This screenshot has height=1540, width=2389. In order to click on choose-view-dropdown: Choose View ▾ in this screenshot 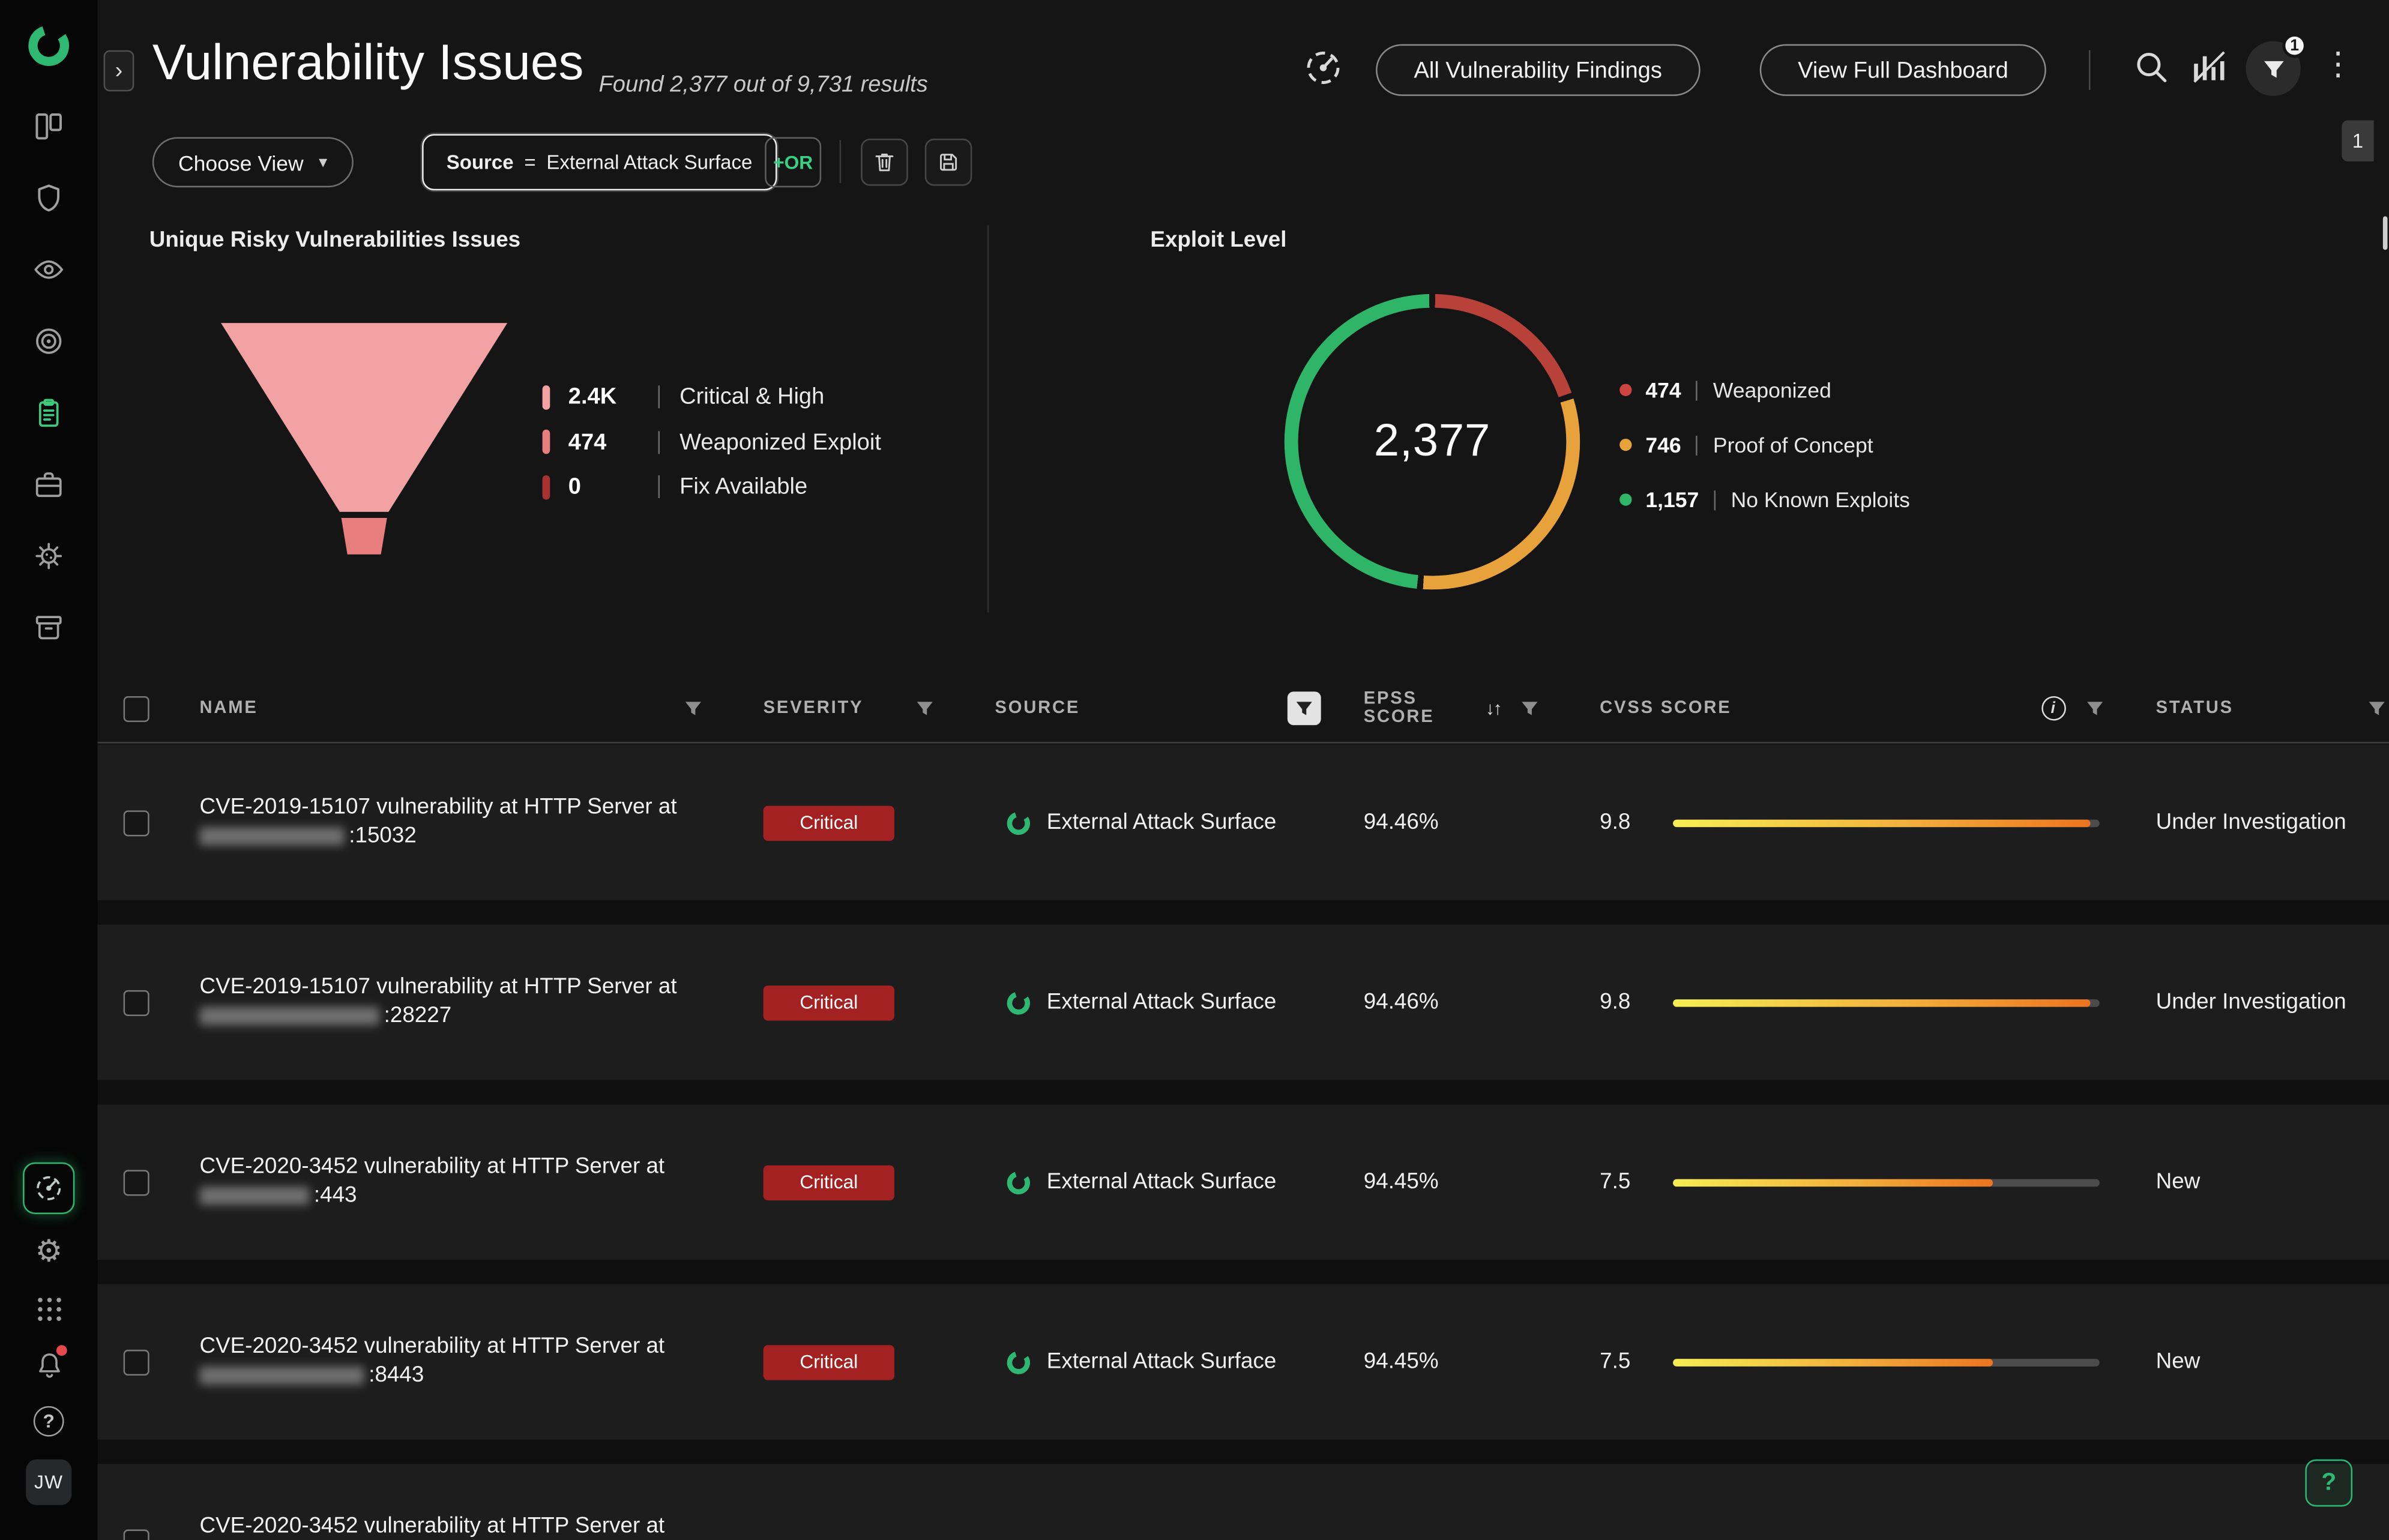, I will do `click(253, 162)`.